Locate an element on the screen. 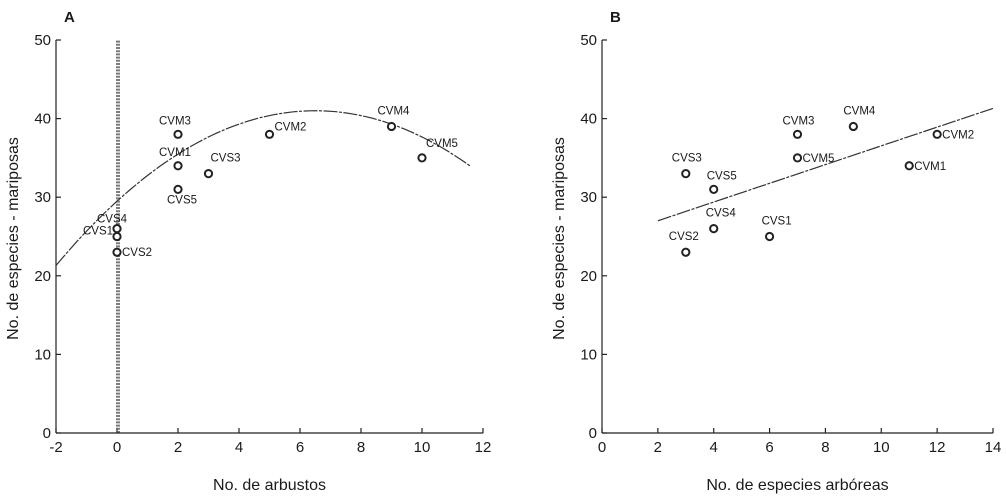  x-axis-label: No. de arbustos is located at coordinates (269, 485).